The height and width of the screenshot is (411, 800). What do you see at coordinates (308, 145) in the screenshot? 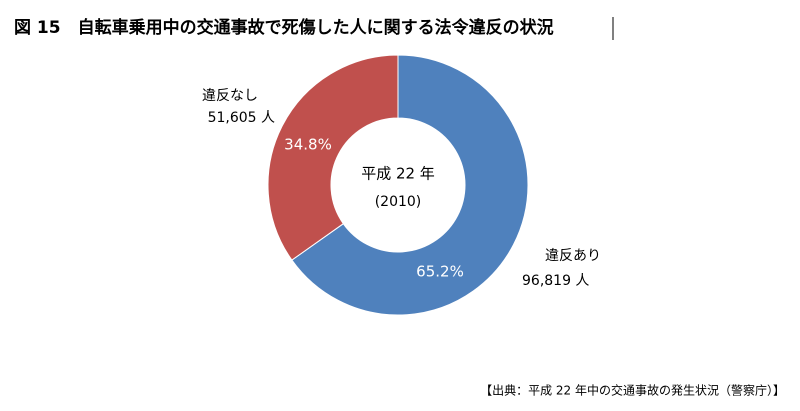
I see `percent-label: 34.8%` at bounding box center [308, 145].